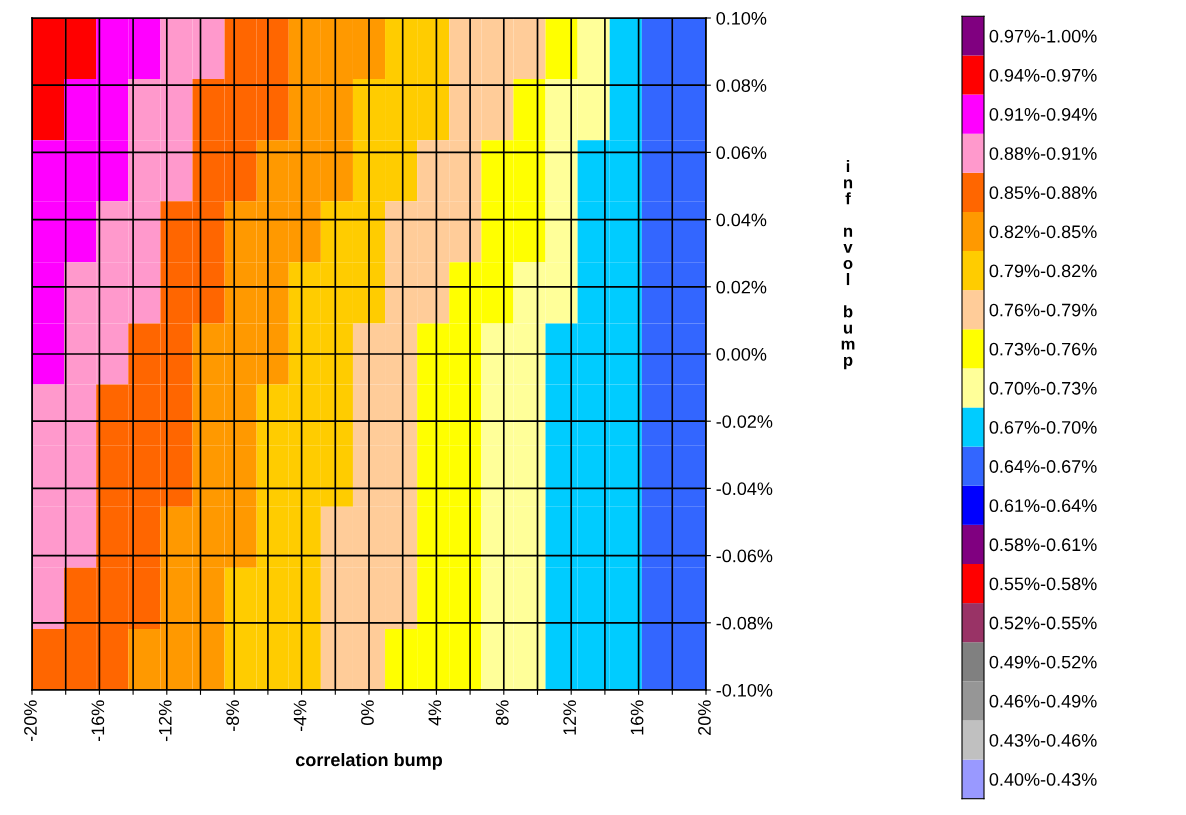 Image resolution: width=1186 pixels, height=815 pixels. What do you see at coordinates (1043, 36) in the screenshot?
I see `color-bar-label: 0.97%-1.00%` at bounding box center [1043, 36].